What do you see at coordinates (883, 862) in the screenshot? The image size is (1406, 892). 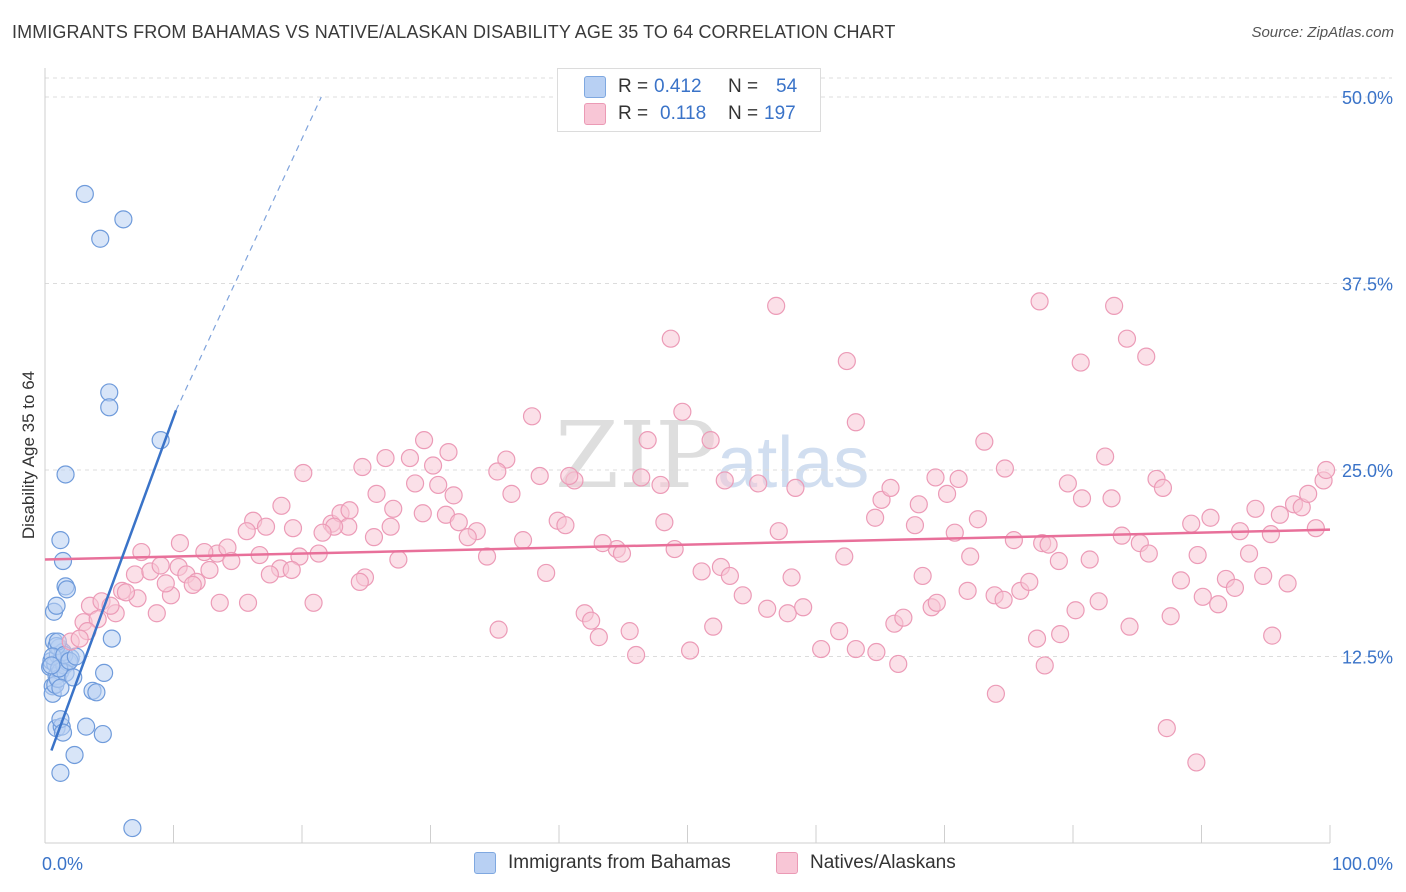 I see `legend-label-natives: Natives/Alaskans` at bounding box center [883, 862].